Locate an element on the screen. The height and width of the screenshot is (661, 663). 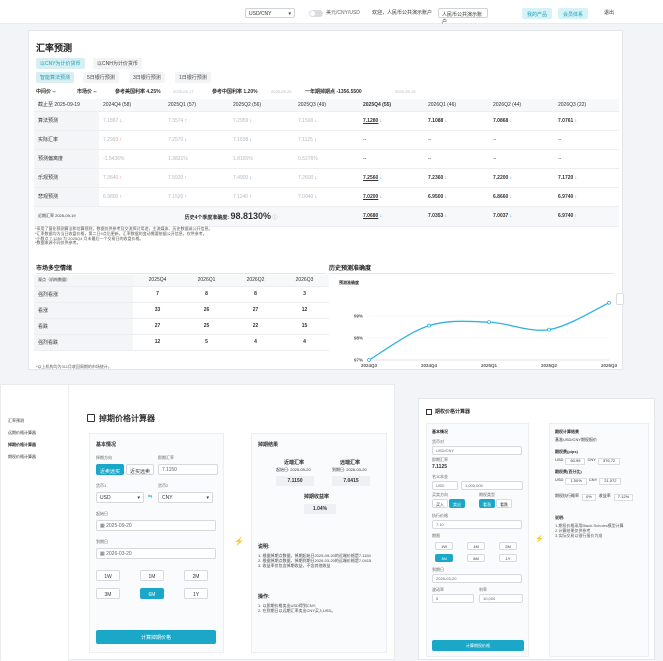
near-buy-button: 近买远卖 is located at coordinates (140, 469).